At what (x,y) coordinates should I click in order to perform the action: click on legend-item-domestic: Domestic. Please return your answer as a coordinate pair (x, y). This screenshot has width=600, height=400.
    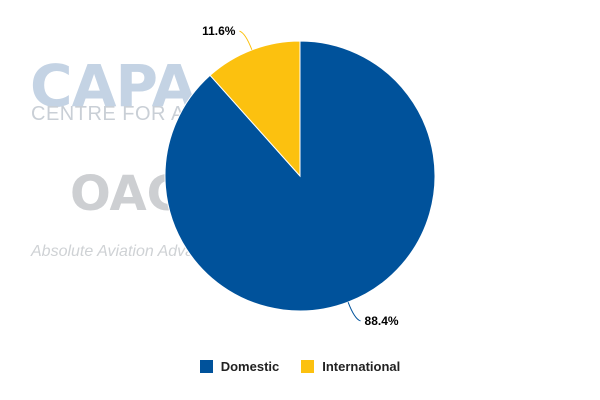
    Looking at the image, I should click on (239, 366).